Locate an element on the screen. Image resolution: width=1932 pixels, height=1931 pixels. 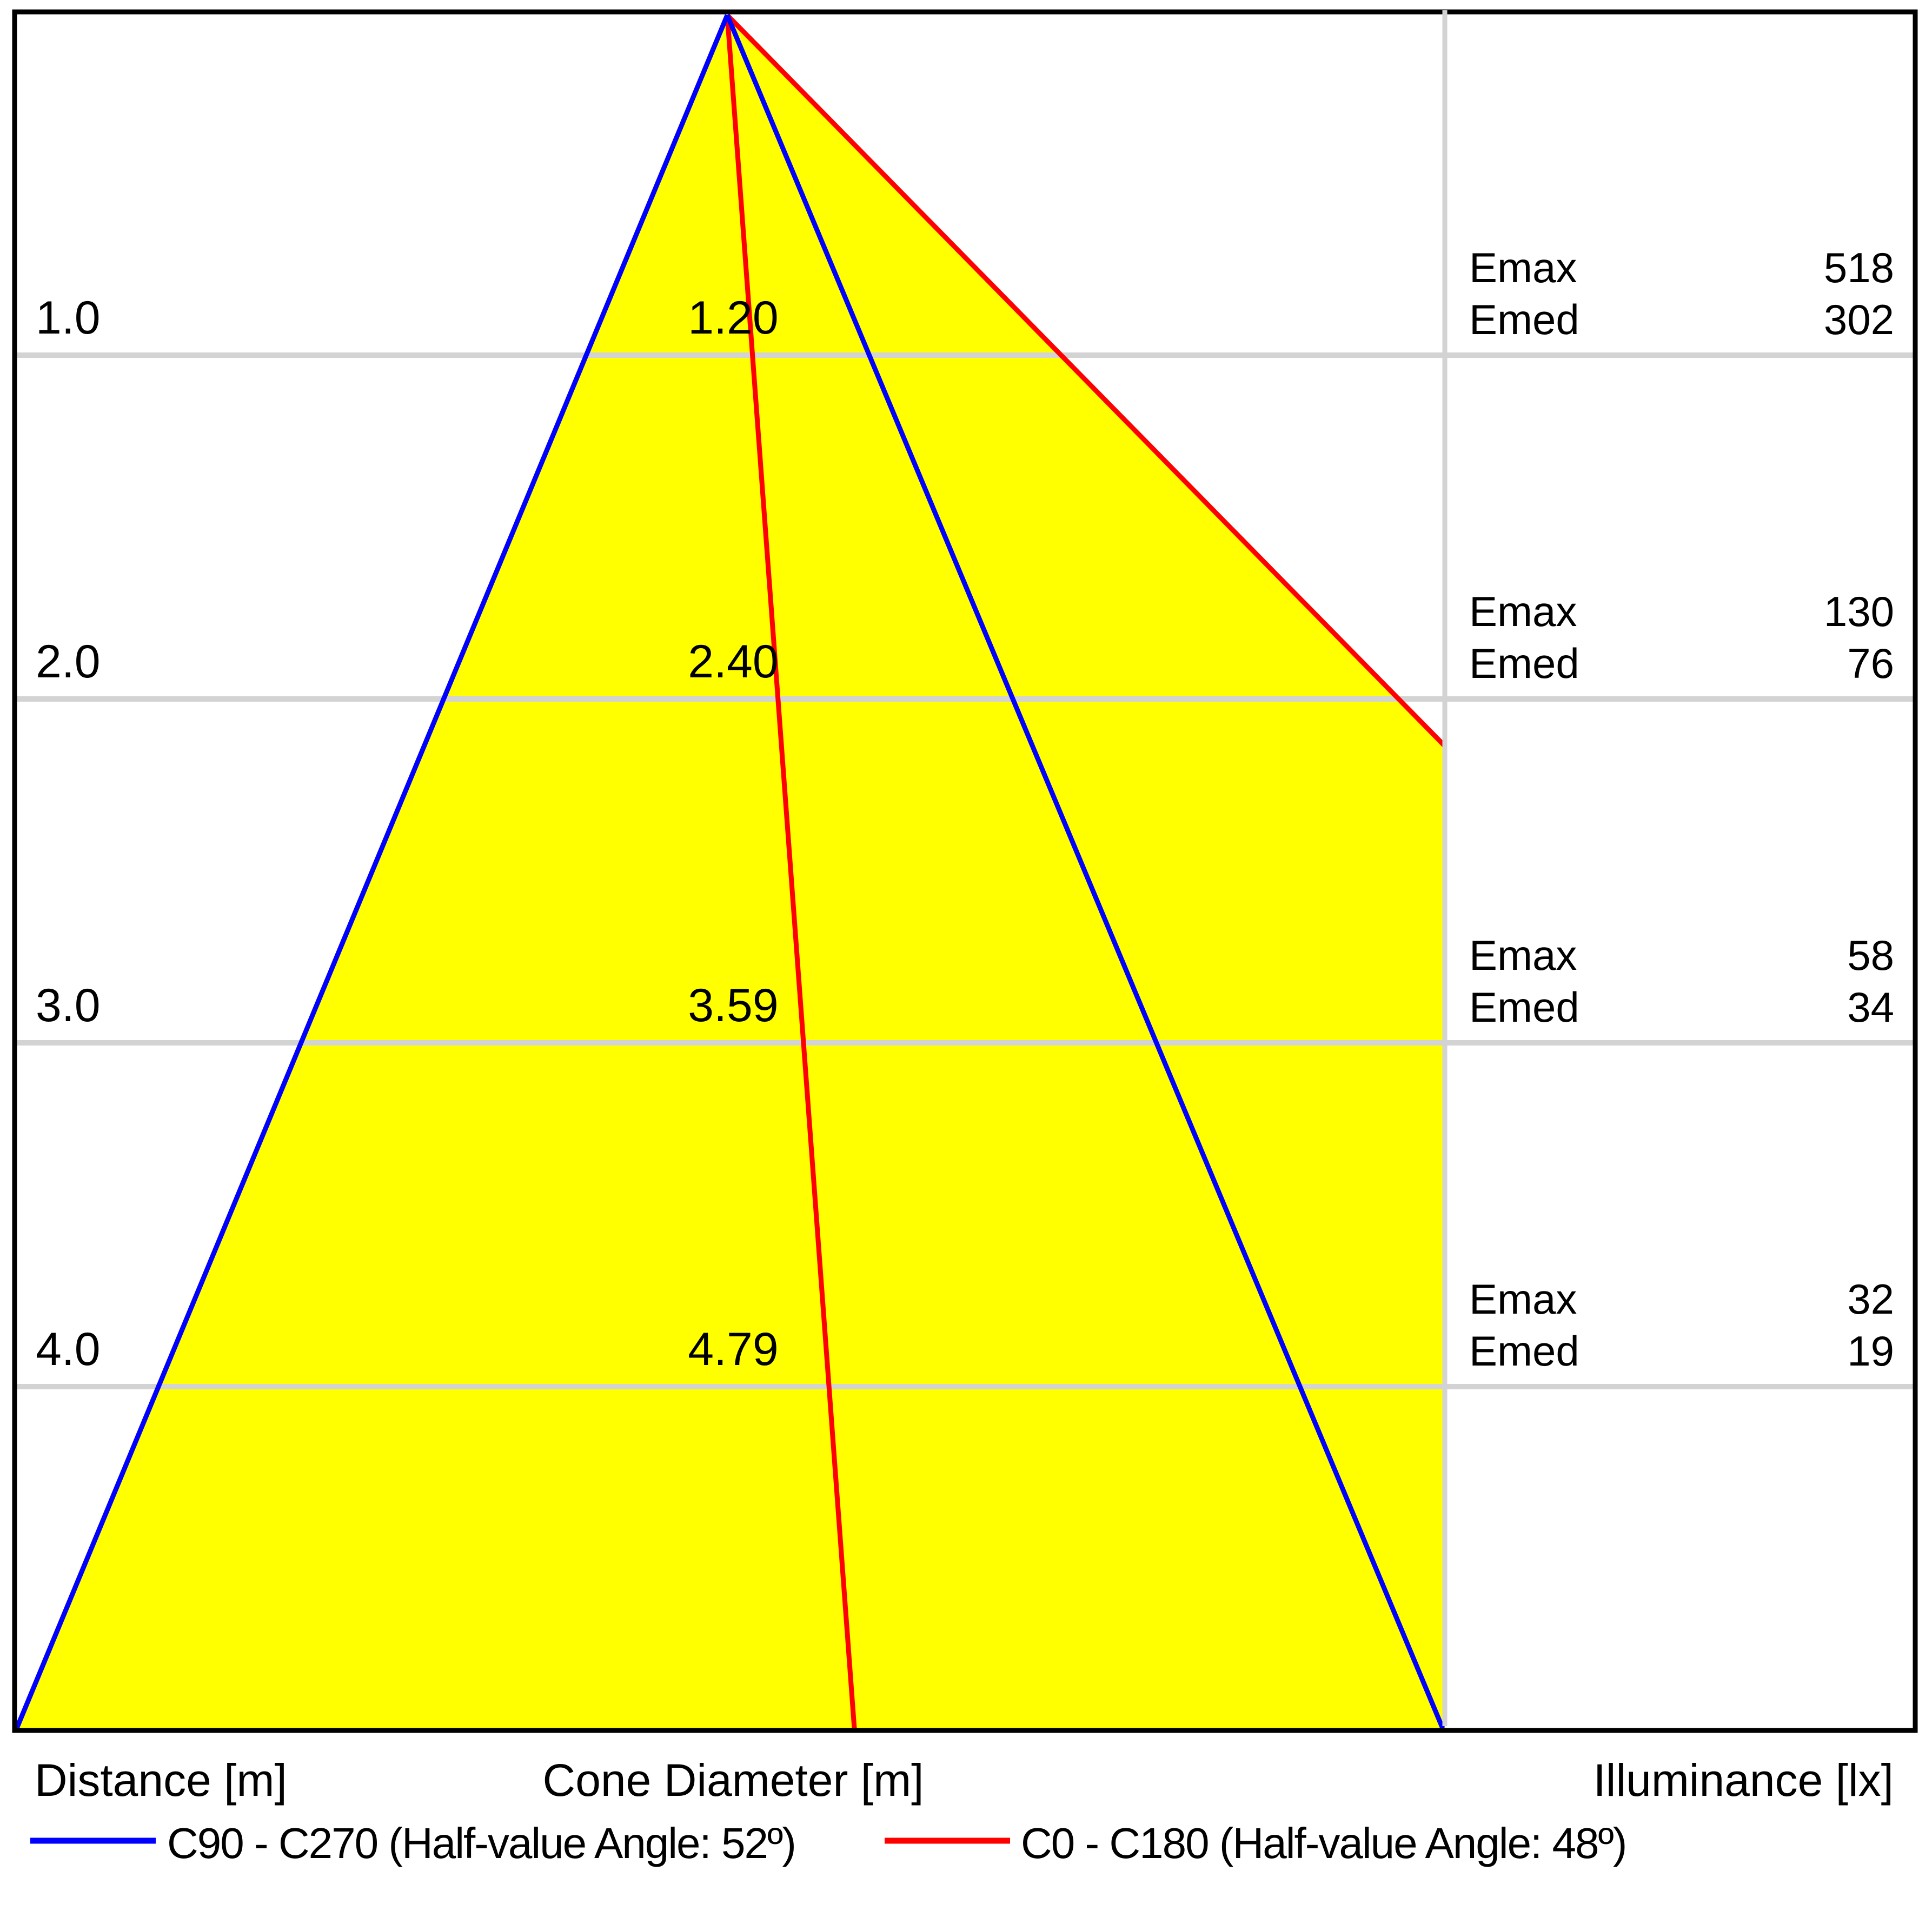
emed-value-row-0: 302 is located at coordinates (1859, 319).